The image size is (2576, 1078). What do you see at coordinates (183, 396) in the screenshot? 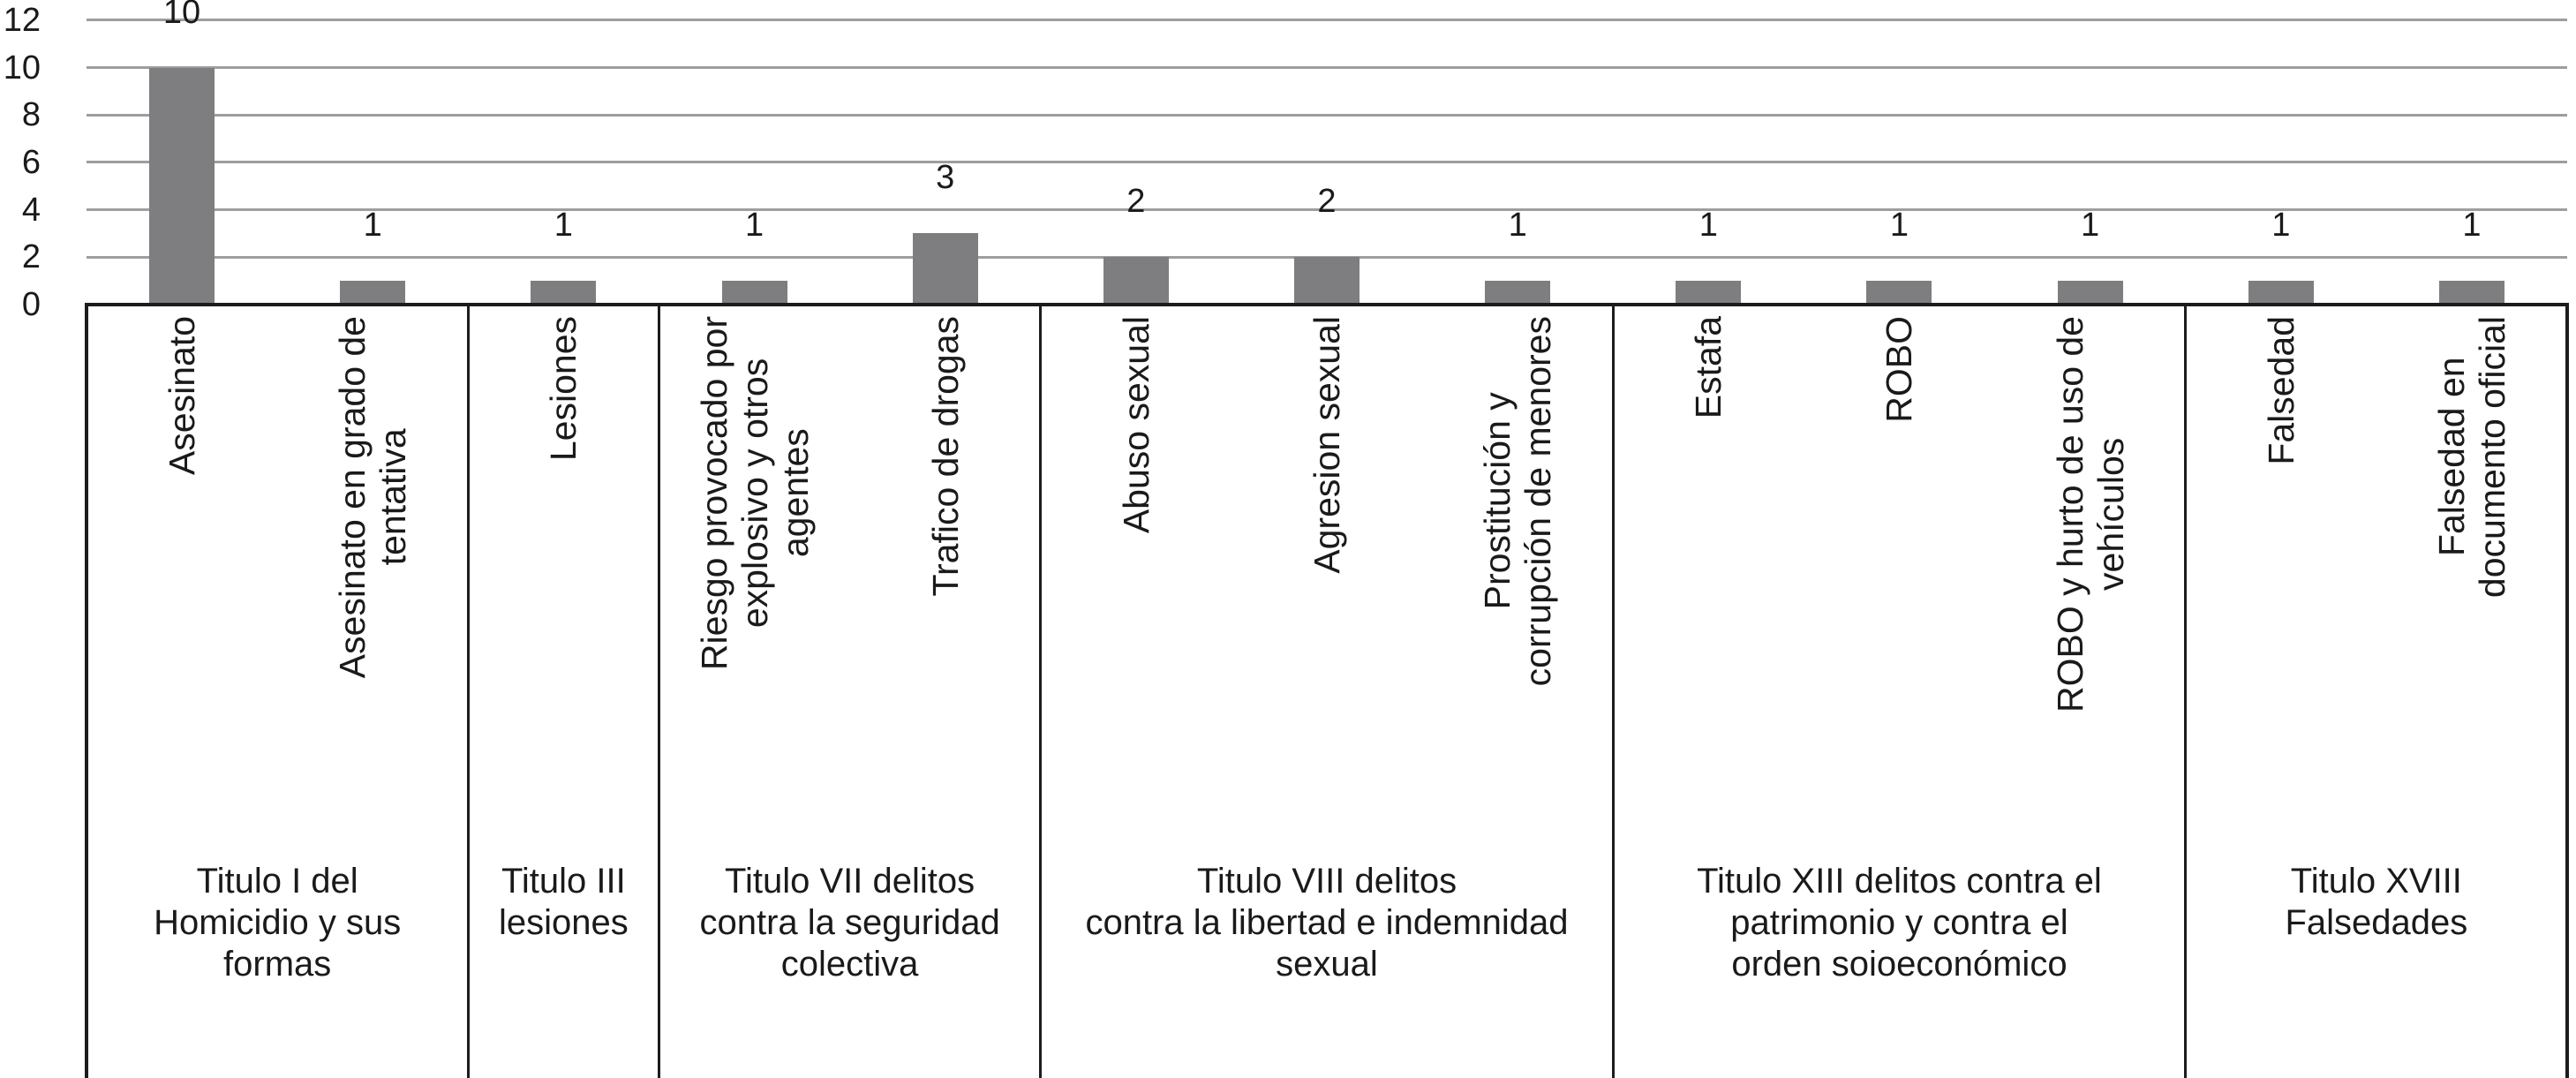
I see `category-label: Asesinato` at bounding box center [183, 396].